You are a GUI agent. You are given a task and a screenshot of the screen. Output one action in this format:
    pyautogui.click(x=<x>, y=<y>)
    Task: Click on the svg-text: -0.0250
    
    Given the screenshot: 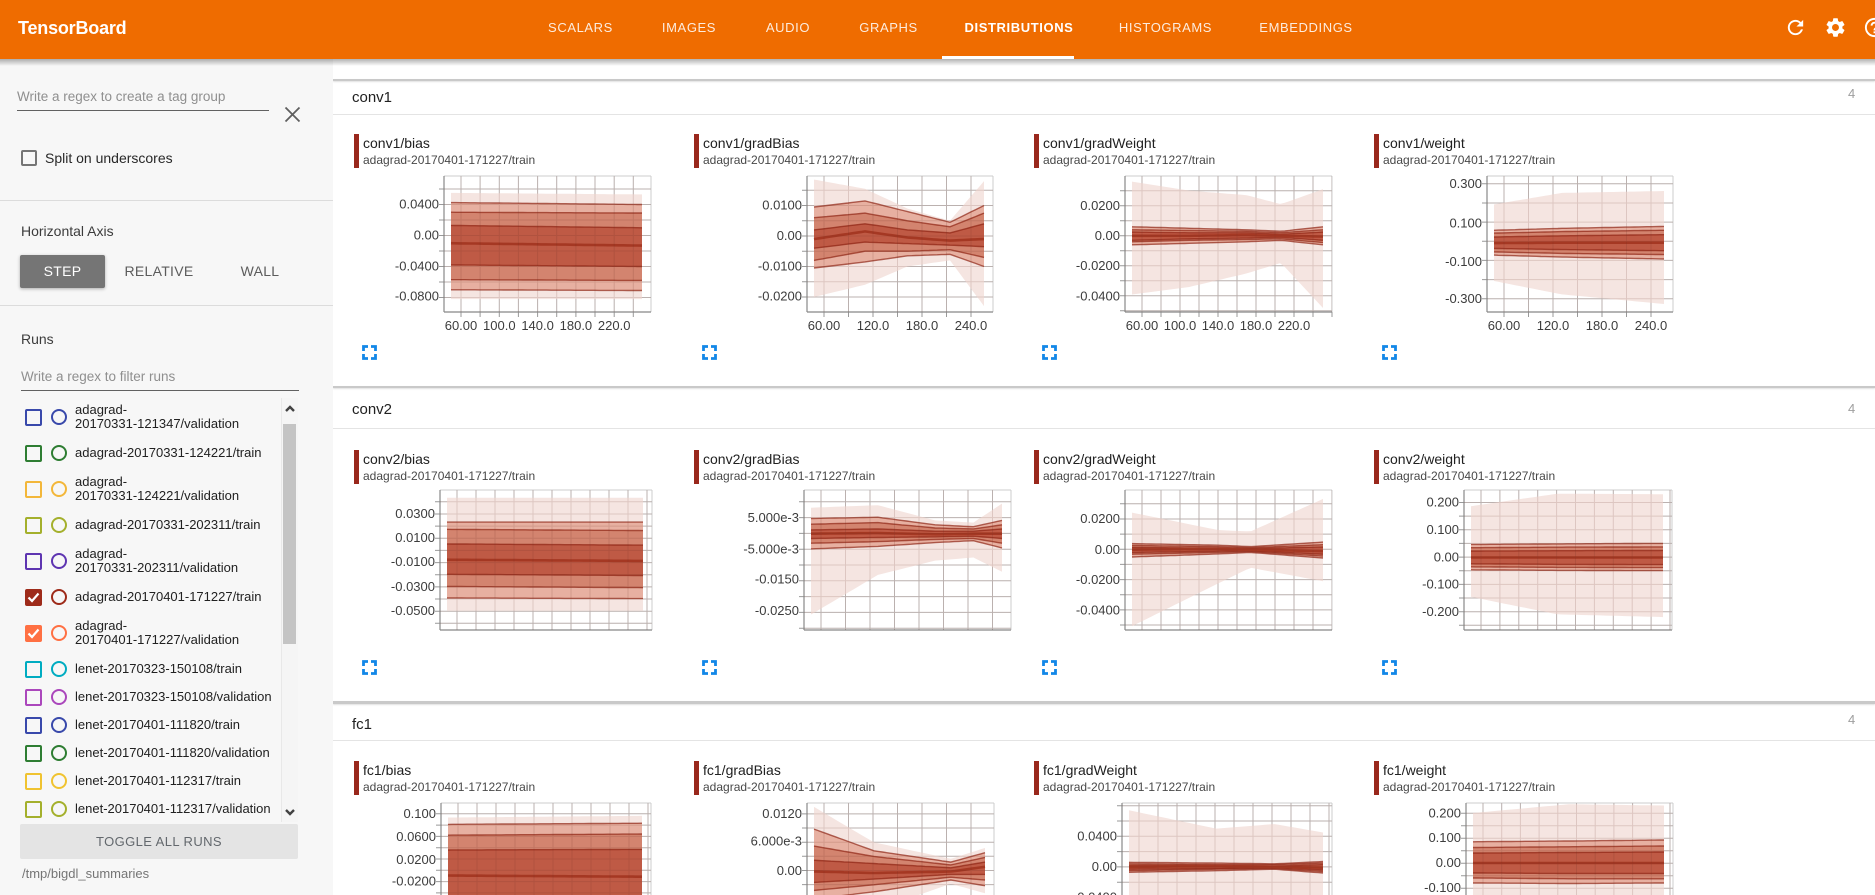 What is the action you would take?
    pyautogui.click(x=777, y=610)
    